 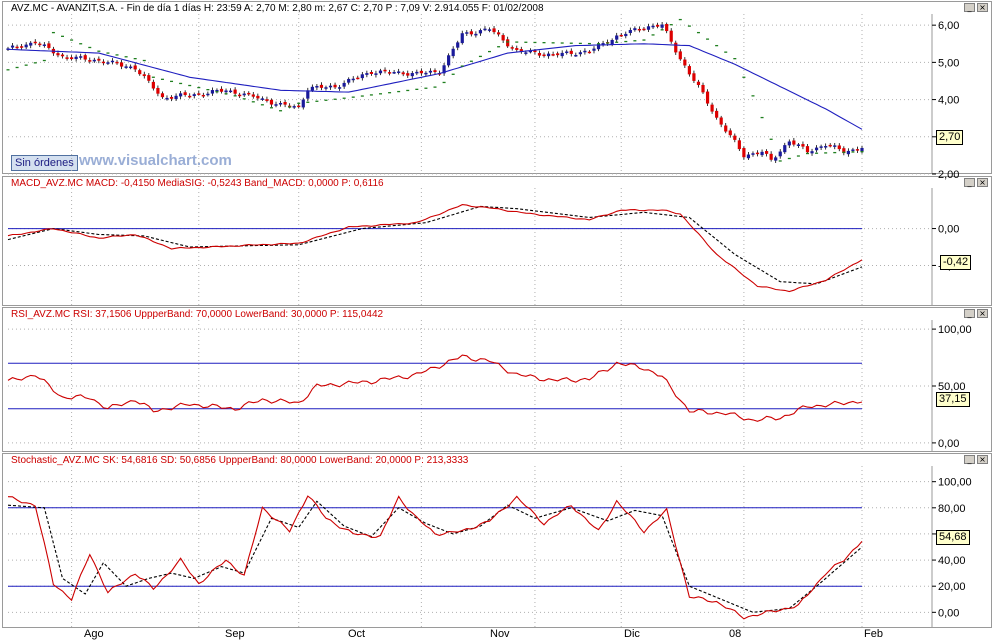 What do you see at coordinates (976, 459) in the screenshot?
I see `stoch-window-buttons: _ ×` at bounding box center [976, 459].